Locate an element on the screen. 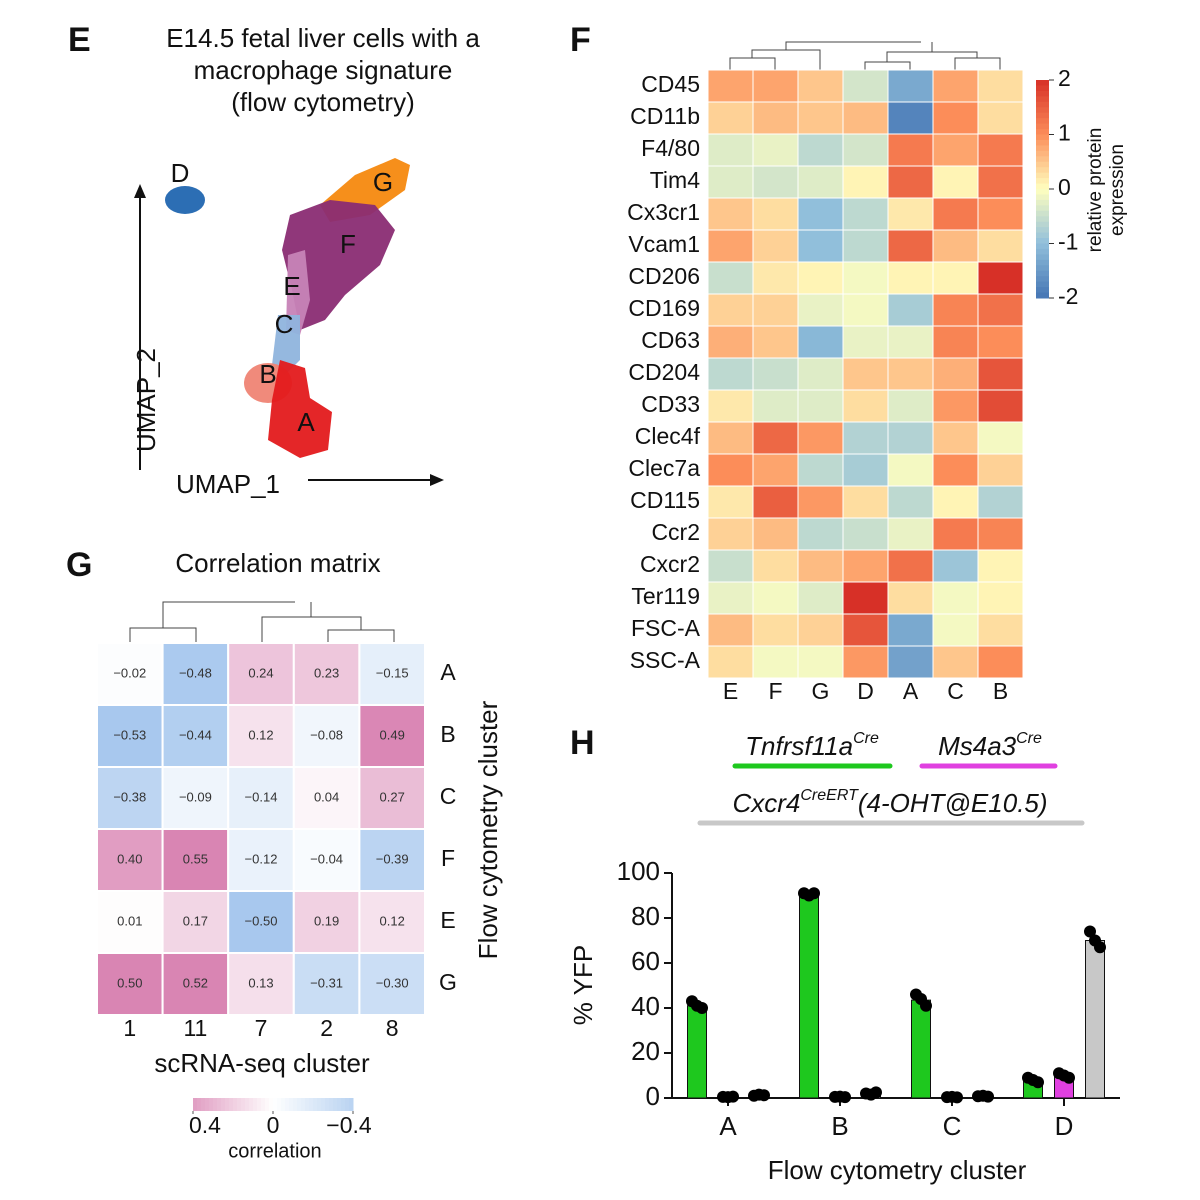 The width and height of the screenshot is (1200, 1200). dendrogram is located at coordinates (262, 622).